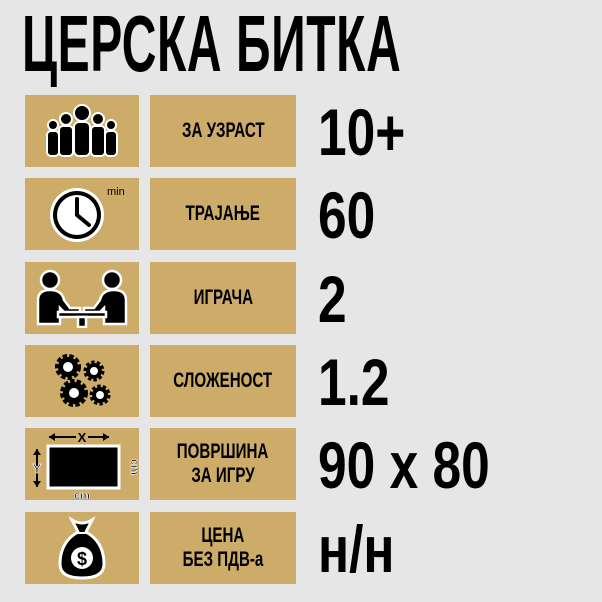  Describe the element at coordinates (404, 465) in the screenshot. I see `value-play-area: 90 x 80` at that location.